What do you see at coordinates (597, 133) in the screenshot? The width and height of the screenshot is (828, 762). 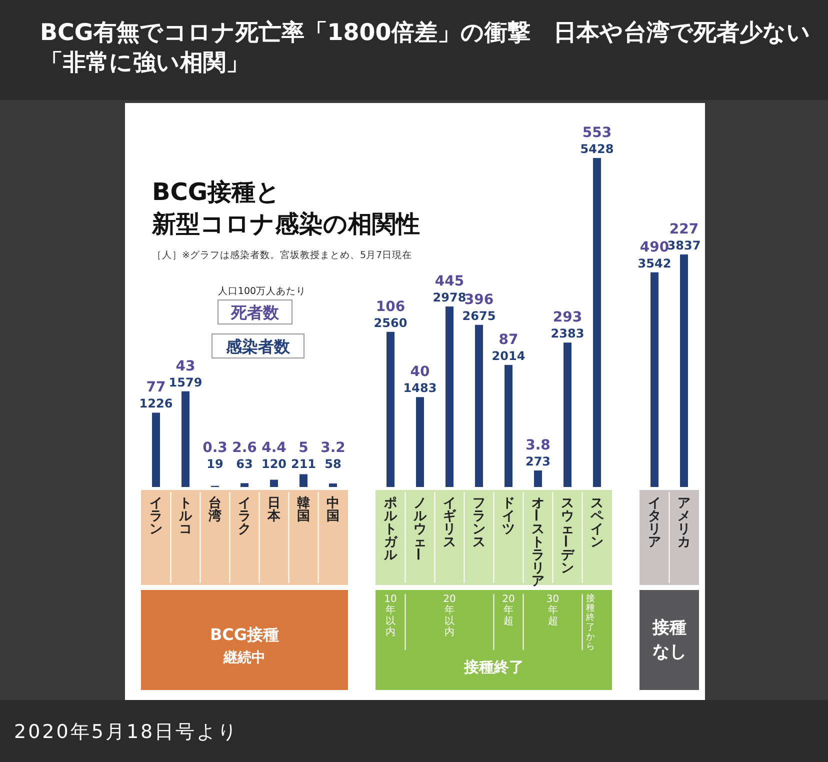 I see `annotation: 553` at bounding box center [597, 133].